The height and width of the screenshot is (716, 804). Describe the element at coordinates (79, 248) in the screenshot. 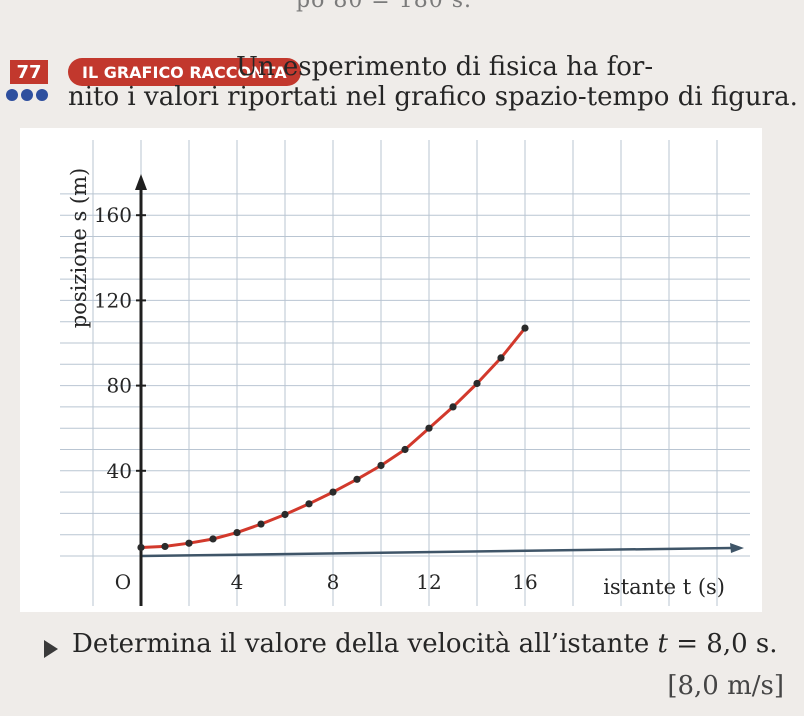

I see `y-axis-title: posizione s (m)` at that location.